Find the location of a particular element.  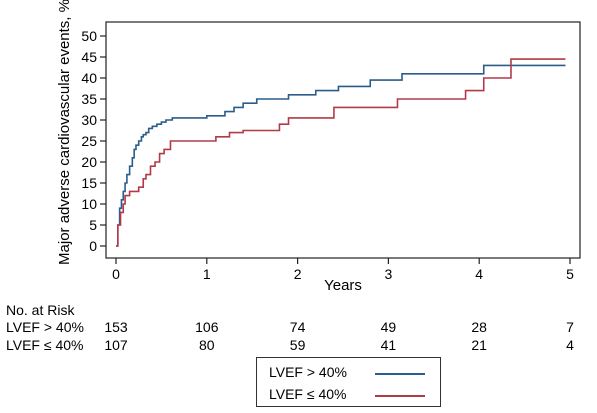

y-tick-label-5: 25 is located at coordinates (89, 141).